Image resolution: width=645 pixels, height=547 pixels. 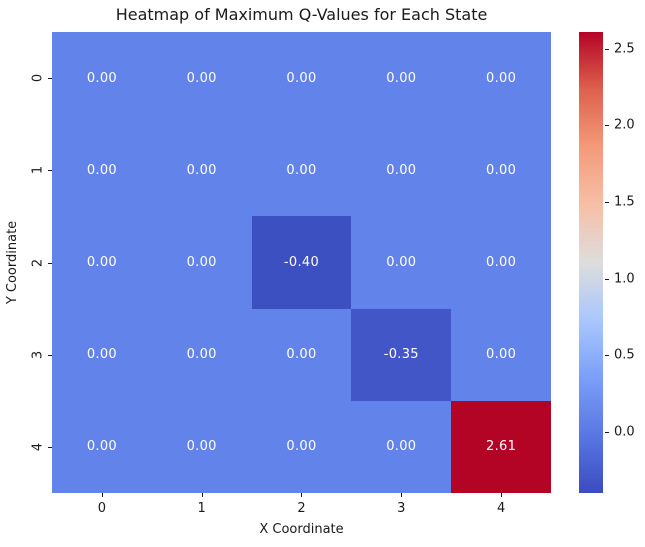 I want to click on x-axis-ticks: 0 1 2 3 4, so click(x=301, y=506).